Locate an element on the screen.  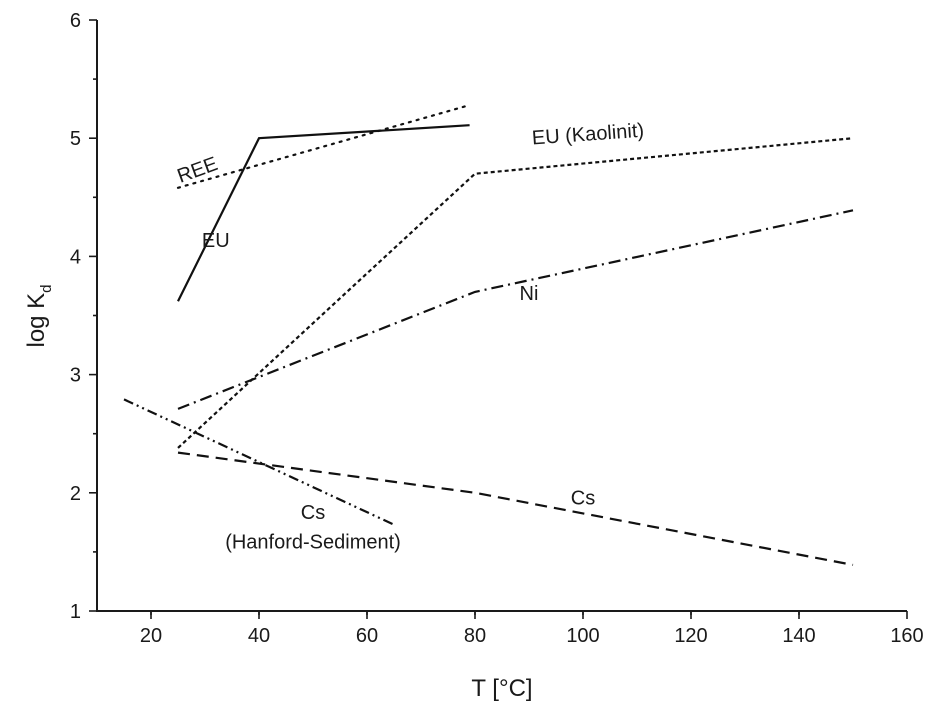
y-tick-label: 5 is located at coordinates (75, 139).